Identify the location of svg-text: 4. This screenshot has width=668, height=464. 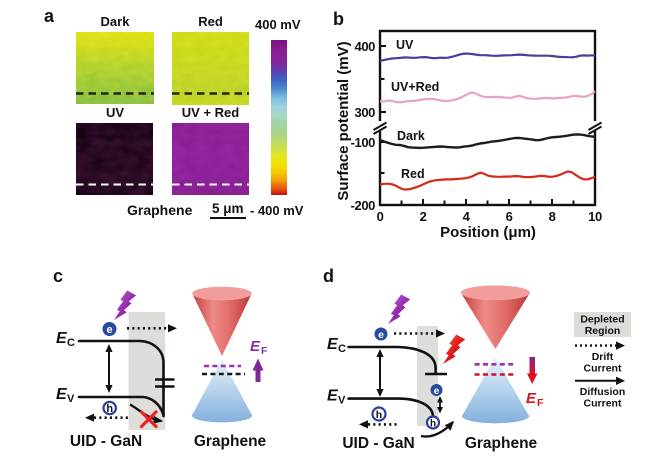
(467, 216).